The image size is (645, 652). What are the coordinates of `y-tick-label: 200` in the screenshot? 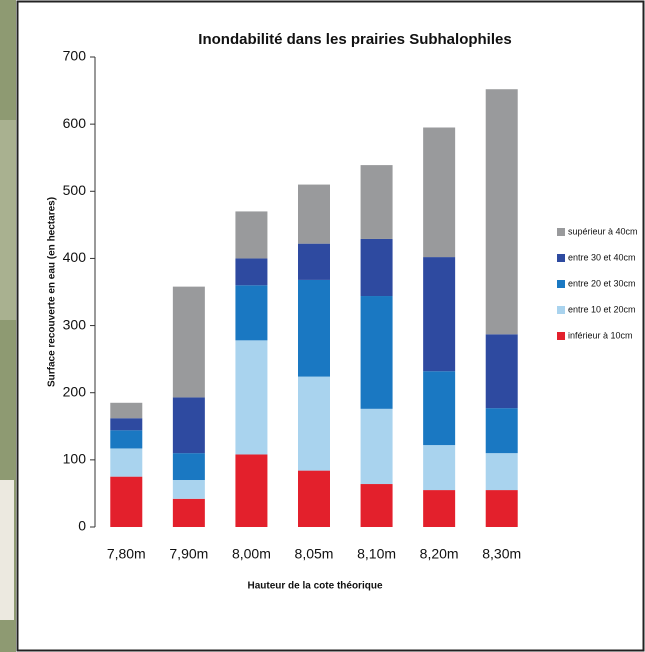 It's located at (75, 391).